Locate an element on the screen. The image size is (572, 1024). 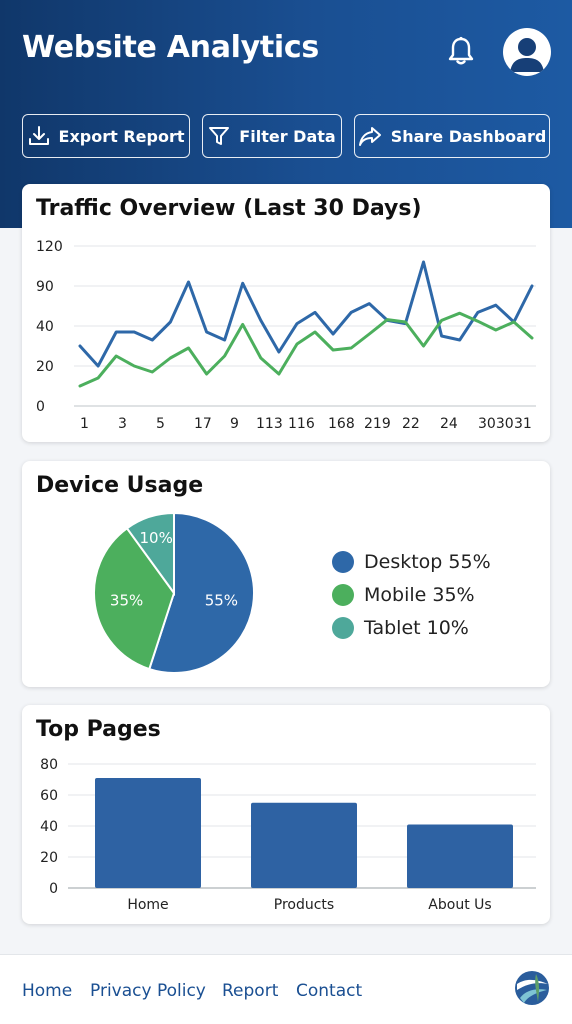
filter-icon is located at coordinates (219, 136).